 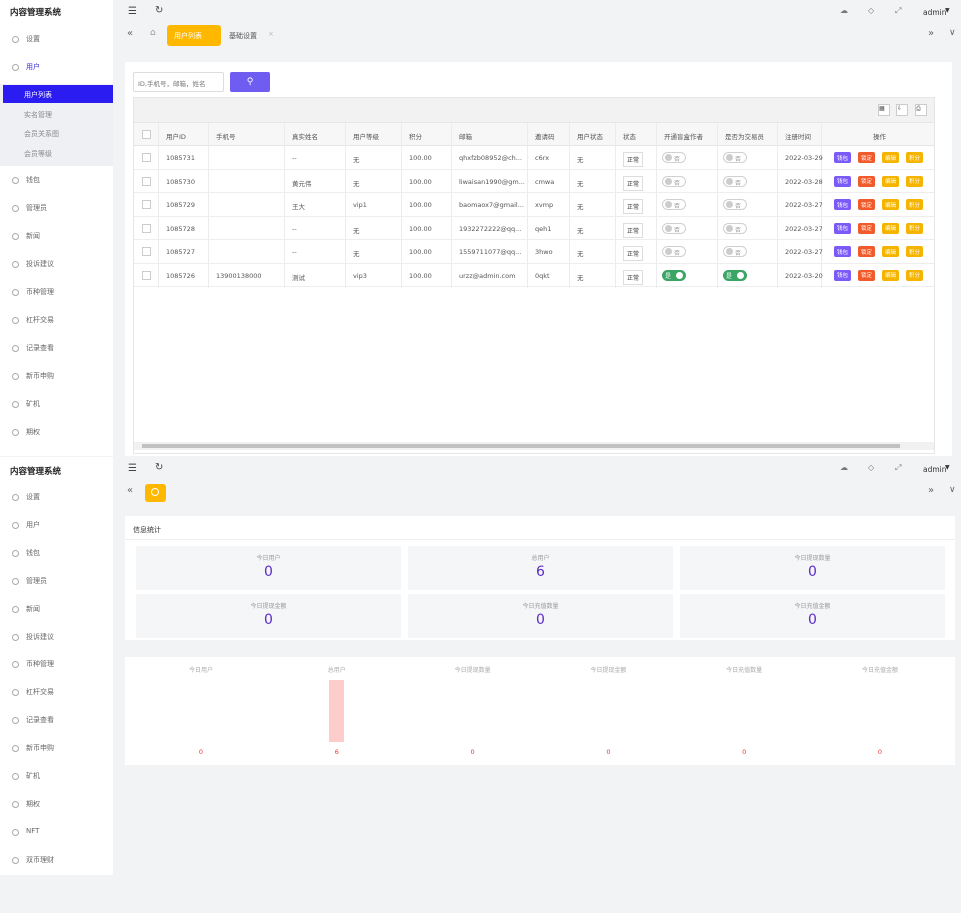 What do you see at coordinates (155, 493) in the screenshot?
I see `home-tab` at bounding box center [155, 493].